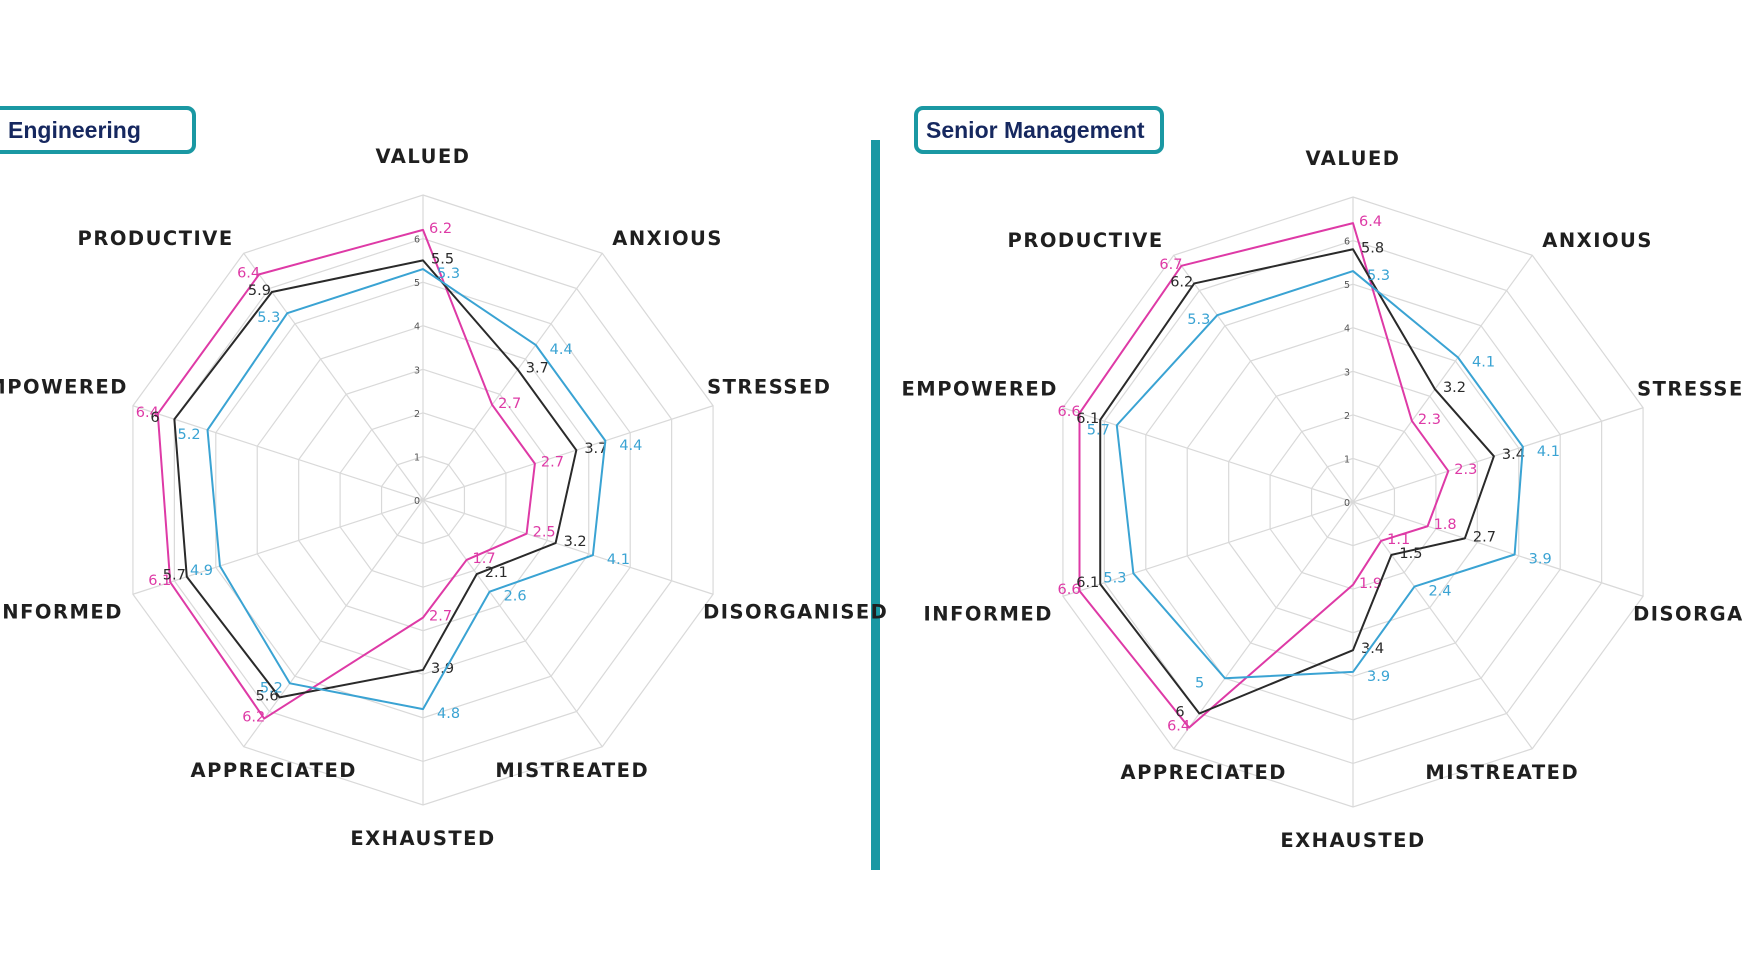  I want to click on tick-label: 4, so click(417, 327).